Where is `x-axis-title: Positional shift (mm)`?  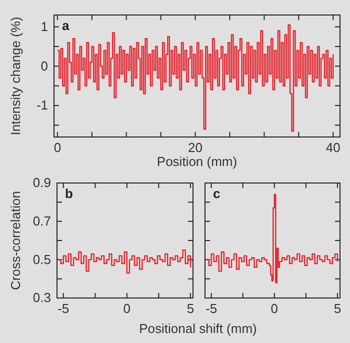
x-axis-title: Positional shift (mm) is located at coordinates (198, 328).